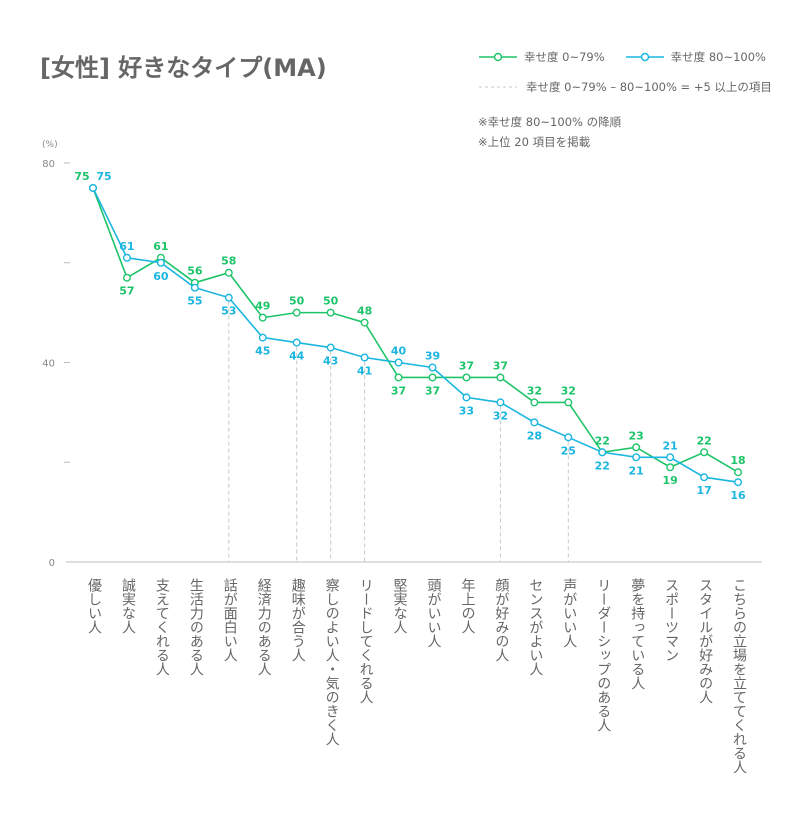  Describe the element at coordinates (705, 641) in the screenshot. I see `x-tick-label: スタイルが好みの人` at that location.